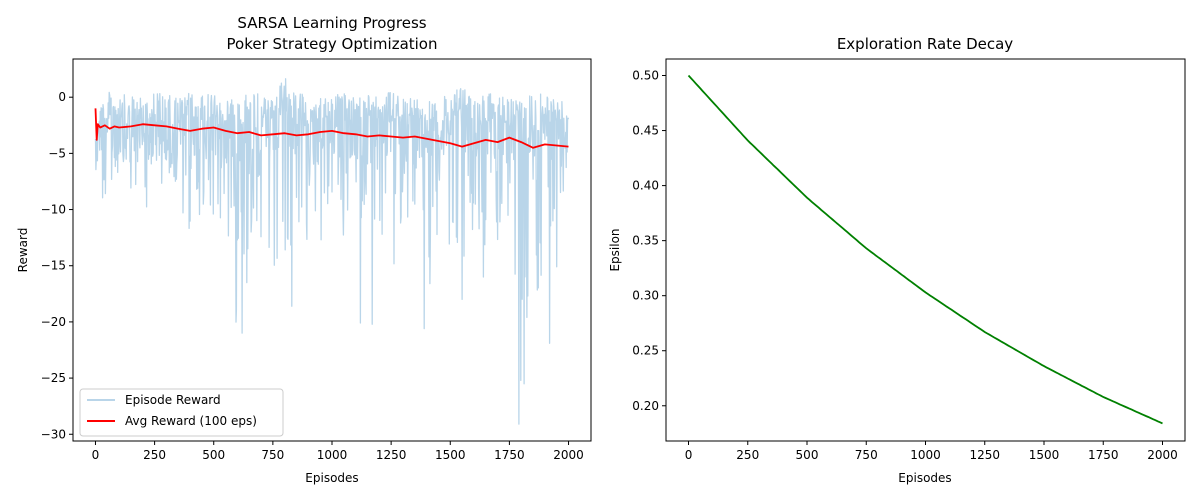  Describe the element at coordinates (925, 44) in the screenshot. I see `epsilon-chart-title: Exploration Rate Decay` at that location.